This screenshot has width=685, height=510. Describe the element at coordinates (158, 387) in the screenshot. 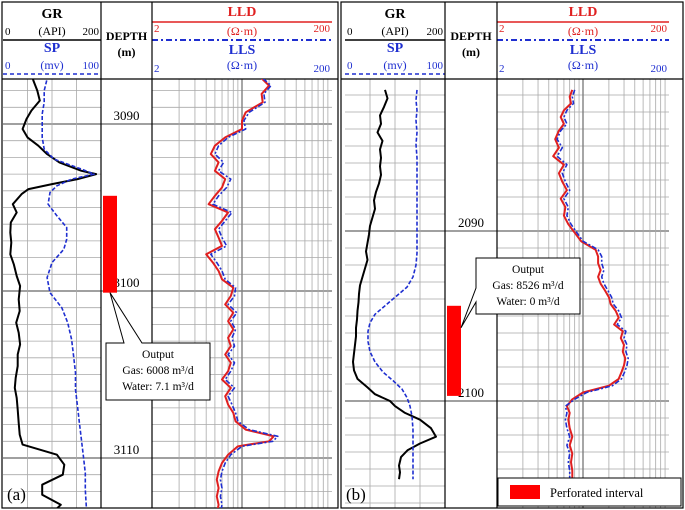

I see `callout-water: Water: 7.1 m³/d` at that location.